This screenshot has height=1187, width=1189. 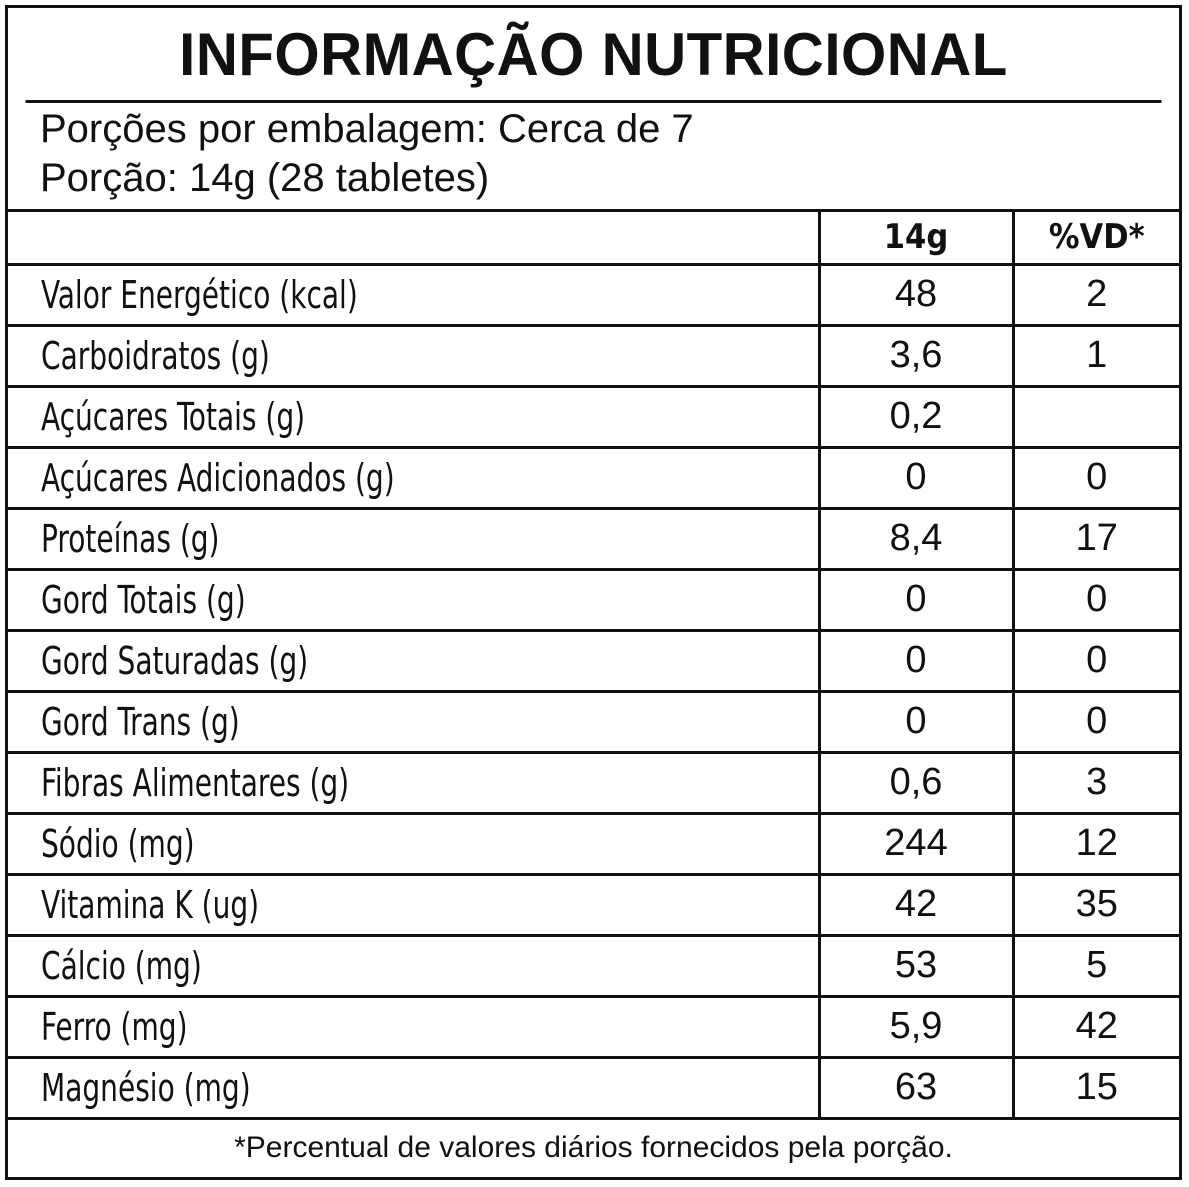 What do you see at coordinates (413, 539) in the screenshot?
I see `nutrient-name: Proteínas (g)` at bounding box center [413, 539].